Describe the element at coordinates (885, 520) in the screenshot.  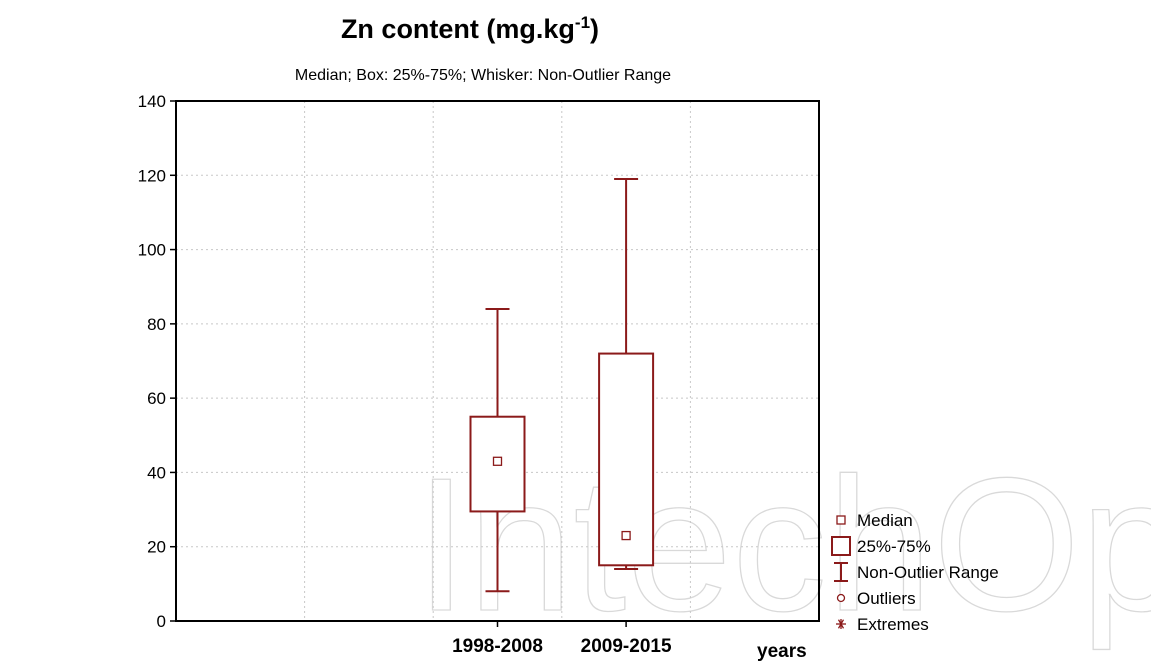
I see `legend-label: Median` at that location.